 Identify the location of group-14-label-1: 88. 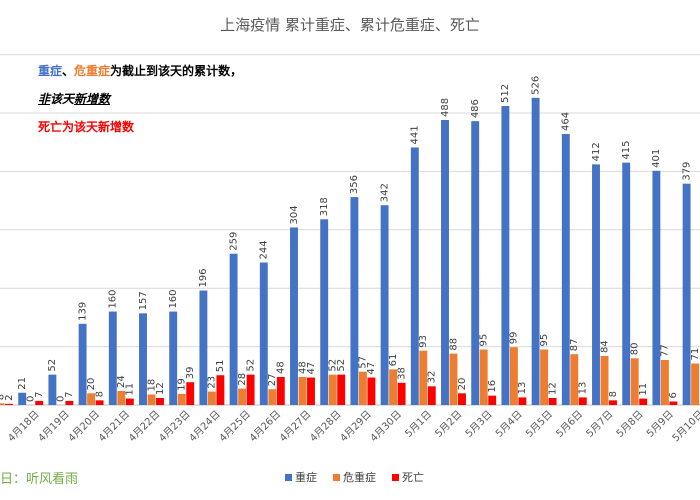
(453, 344).